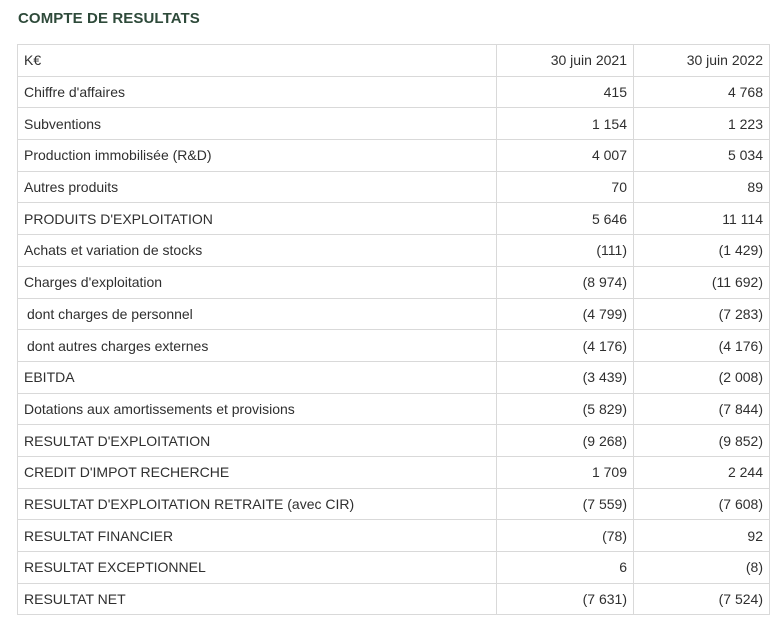  What do you see at coordinates (701, 409) in the screenshot?
I see `value-2022: (7 844)` at bounding box center [701, 409].